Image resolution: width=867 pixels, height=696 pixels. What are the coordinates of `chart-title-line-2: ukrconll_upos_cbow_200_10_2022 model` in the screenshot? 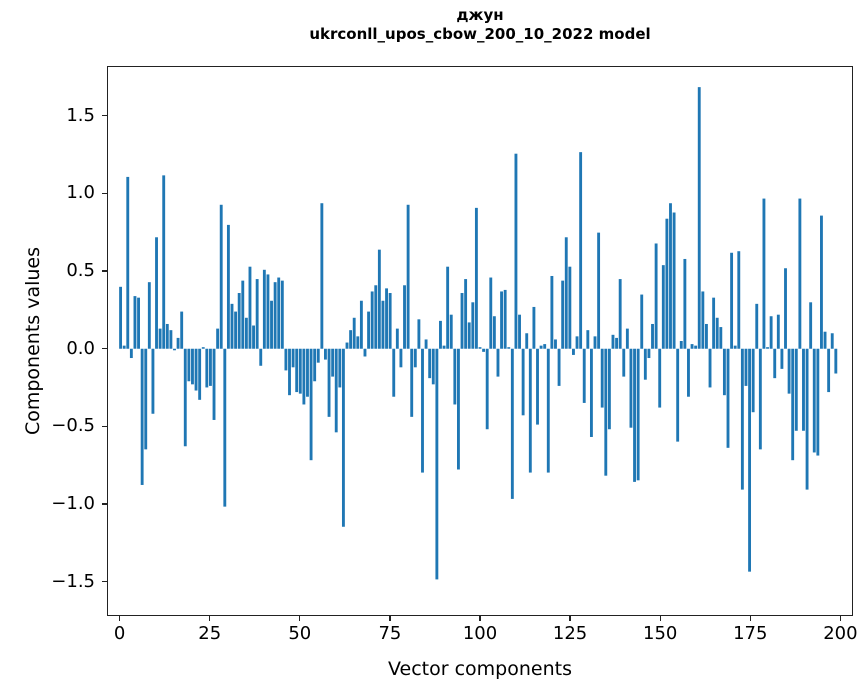 It's located at (480, 34).